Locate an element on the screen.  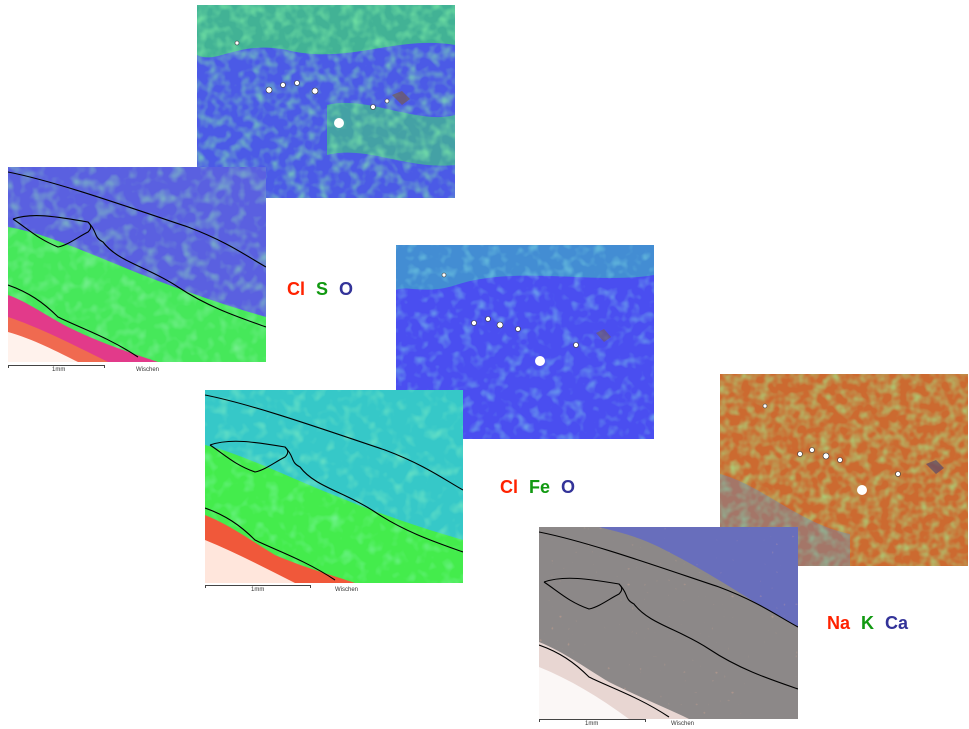
legend-set2: Cl Fe O is located at coordinates (540, 487).